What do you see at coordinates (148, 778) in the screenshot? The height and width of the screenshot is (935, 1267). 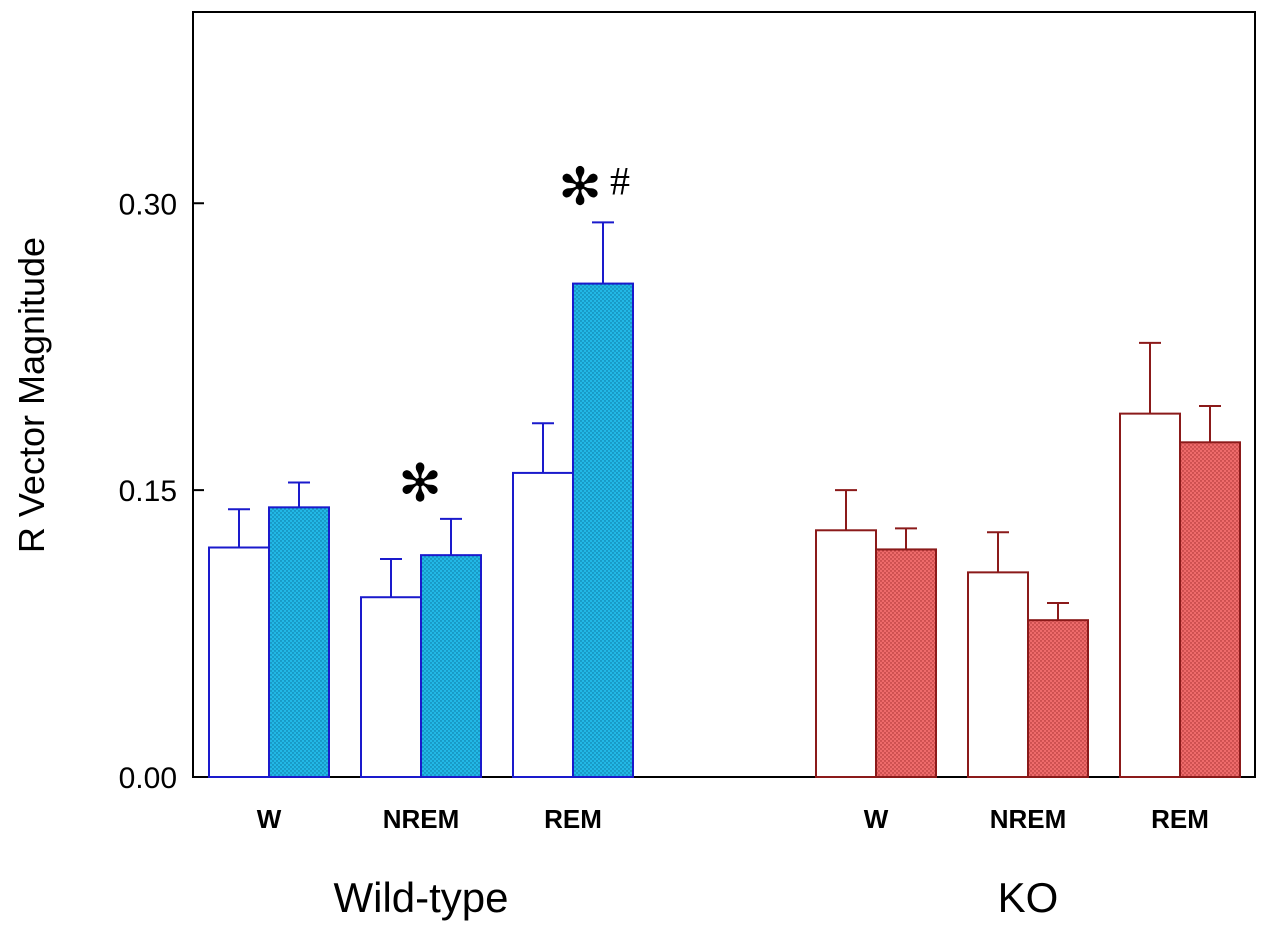 I see `y-tick-label: 0.00` at bounding box center [148, 778].